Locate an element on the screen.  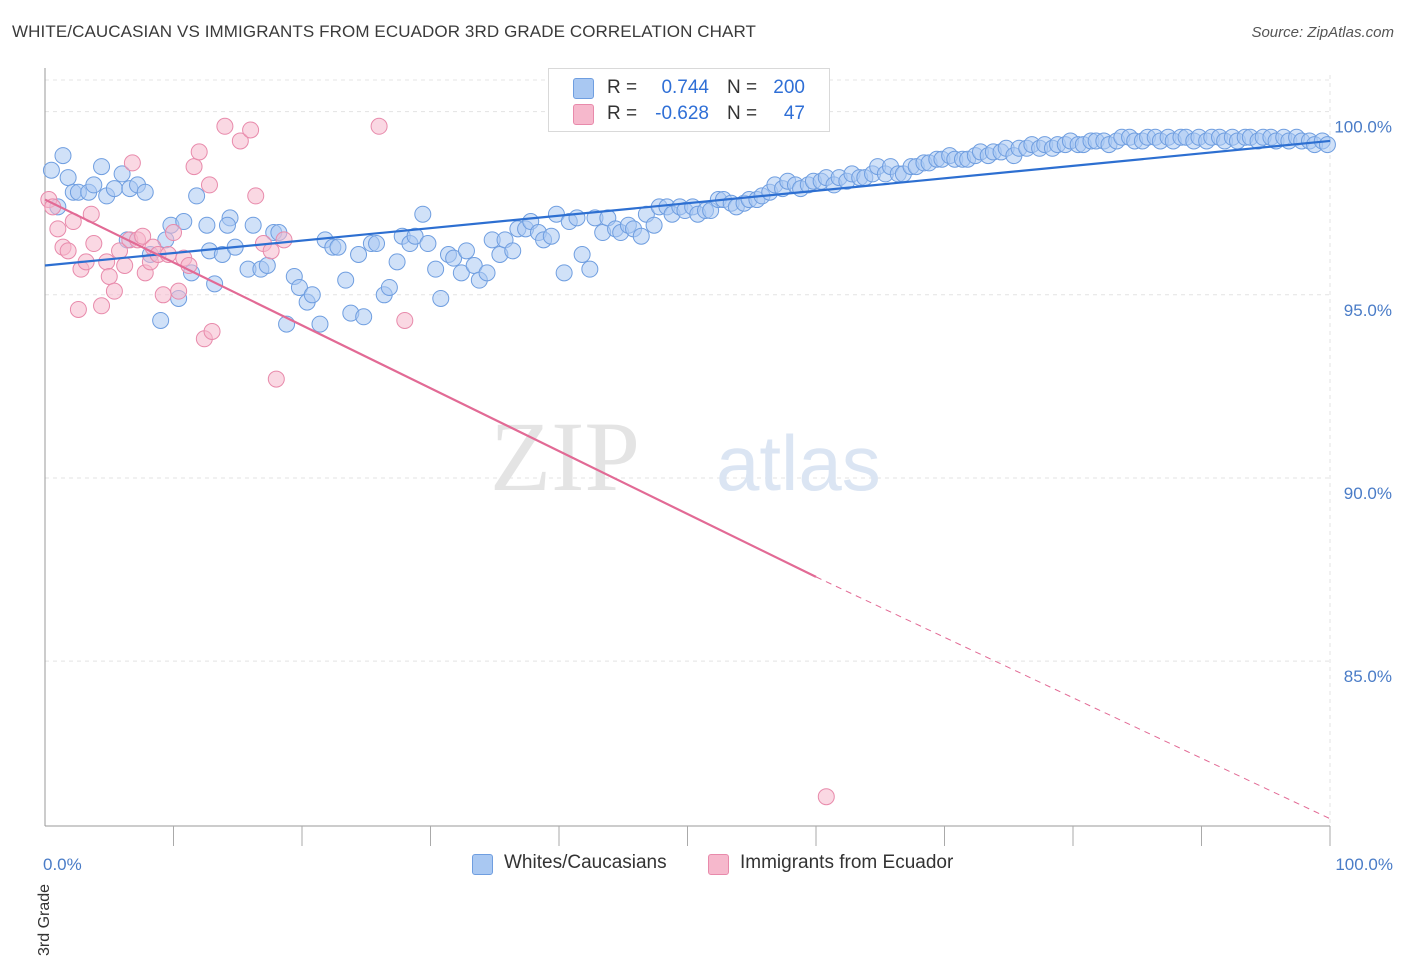
legend-n-value: 200 is located at coordinates (789, 87).